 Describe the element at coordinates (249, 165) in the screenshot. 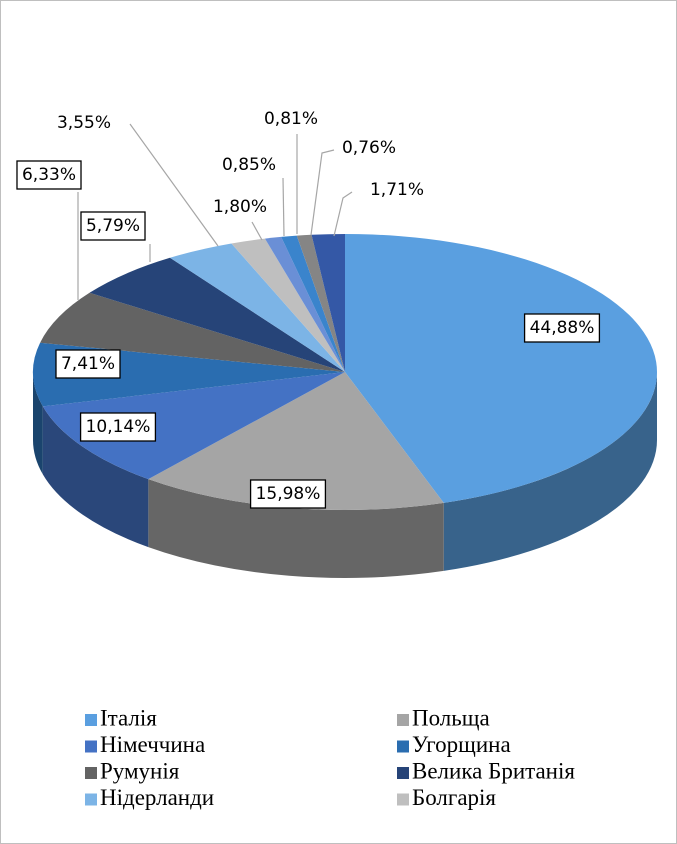

I see `data-label: 0,85%` at that location.